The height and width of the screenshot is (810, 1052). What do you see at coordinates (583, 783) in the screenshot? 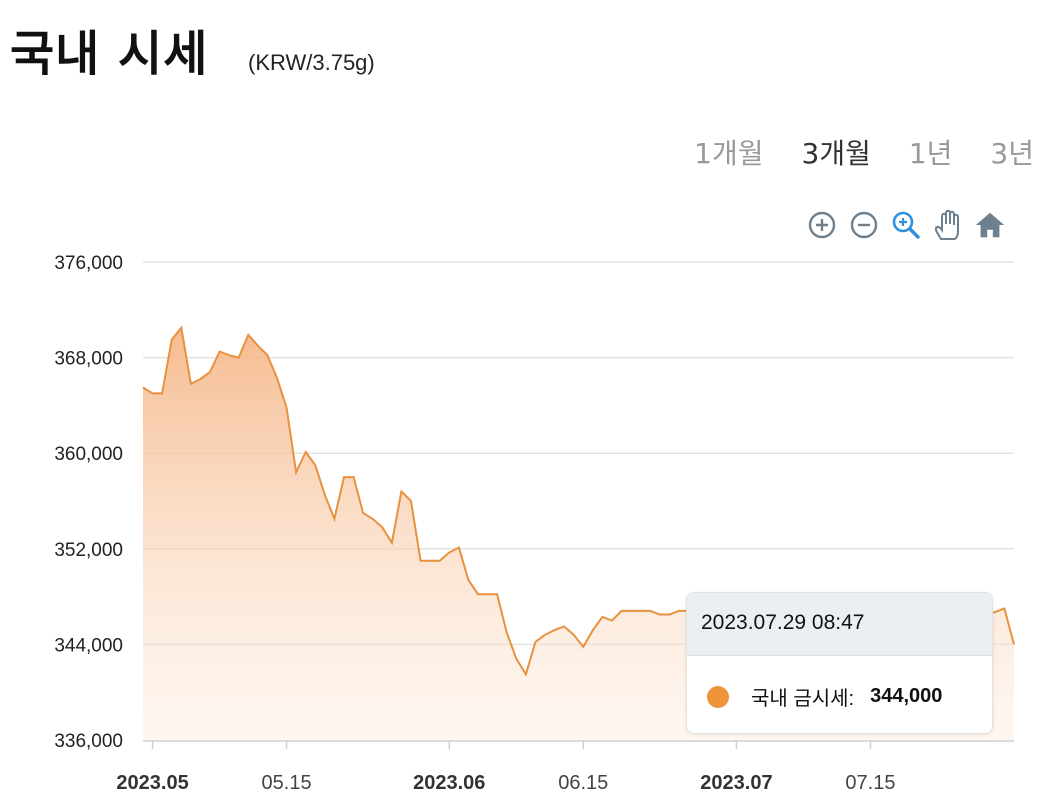
I see `x-tick-label: 06.15` at bounding box center [583, 783].